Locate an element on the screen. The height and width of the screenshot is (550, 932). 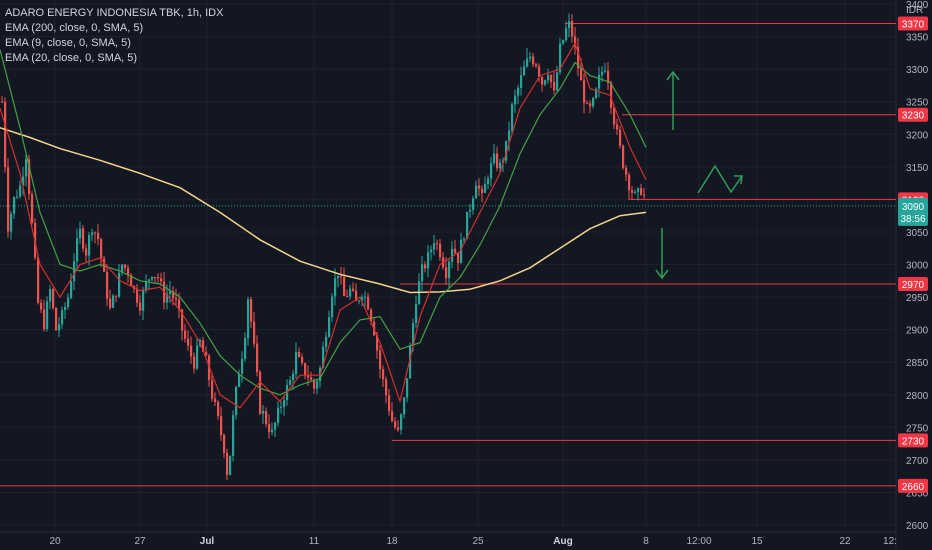
price-tick-label: 2850 is located at coordinates (917, 363).